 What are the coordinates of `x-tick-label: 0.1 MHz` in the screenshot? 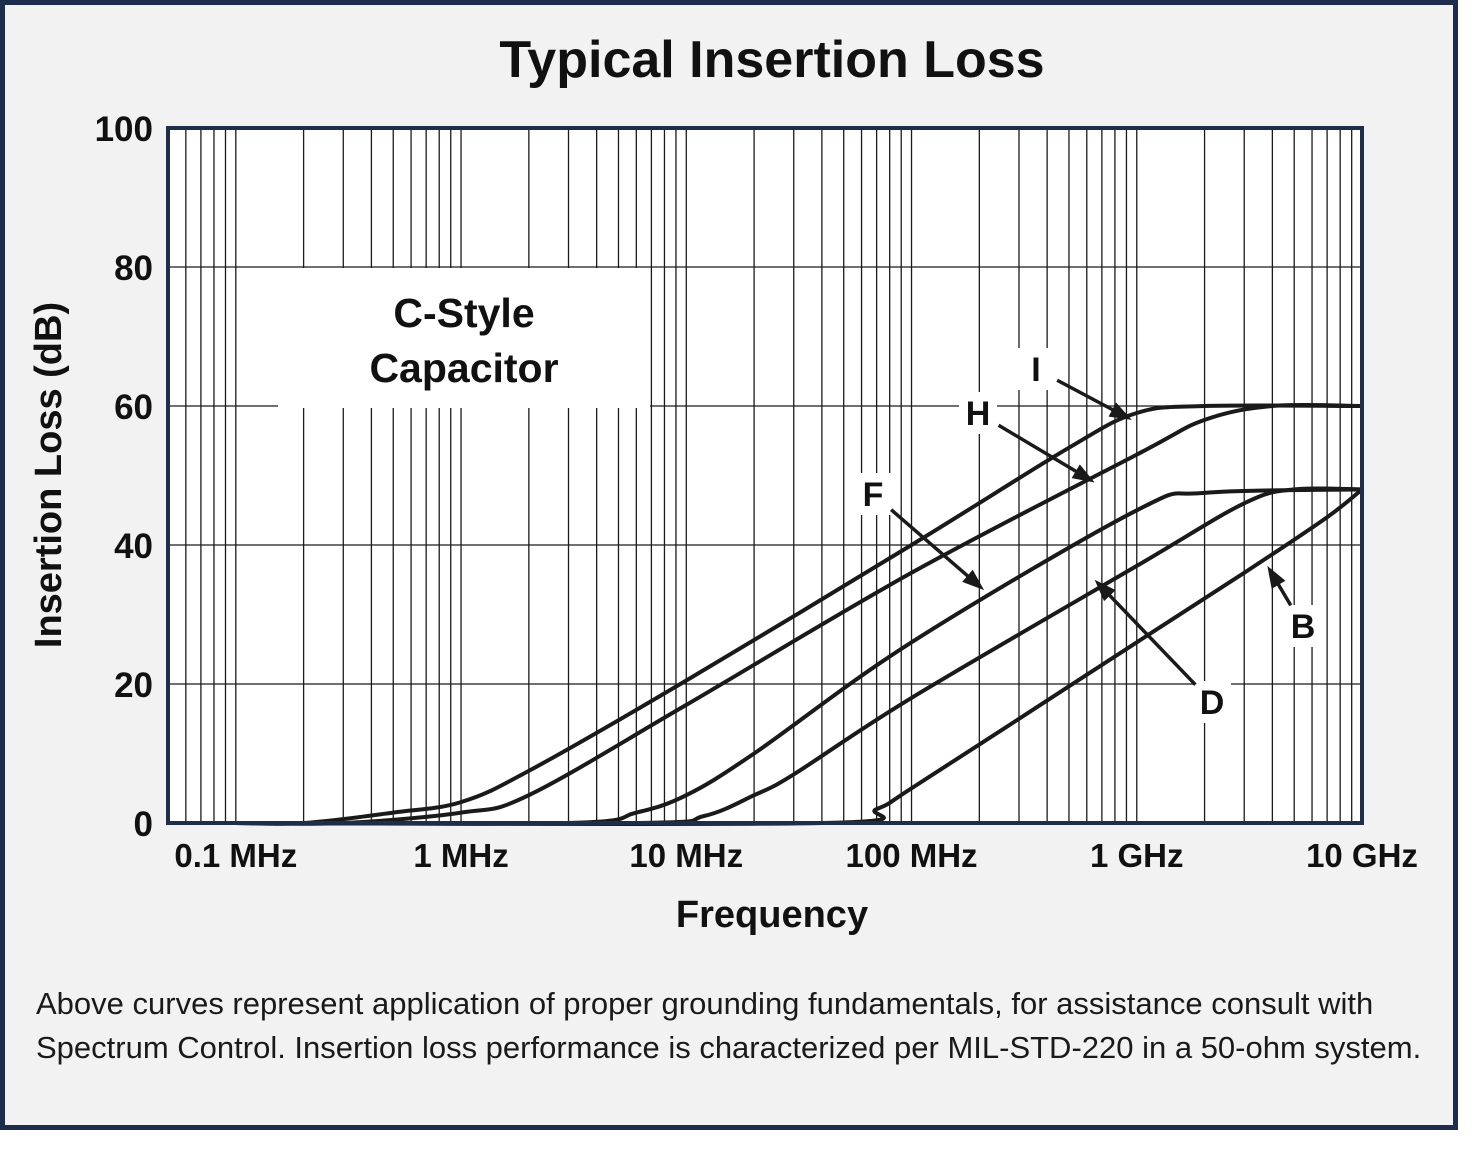 It's located at (235, 855).